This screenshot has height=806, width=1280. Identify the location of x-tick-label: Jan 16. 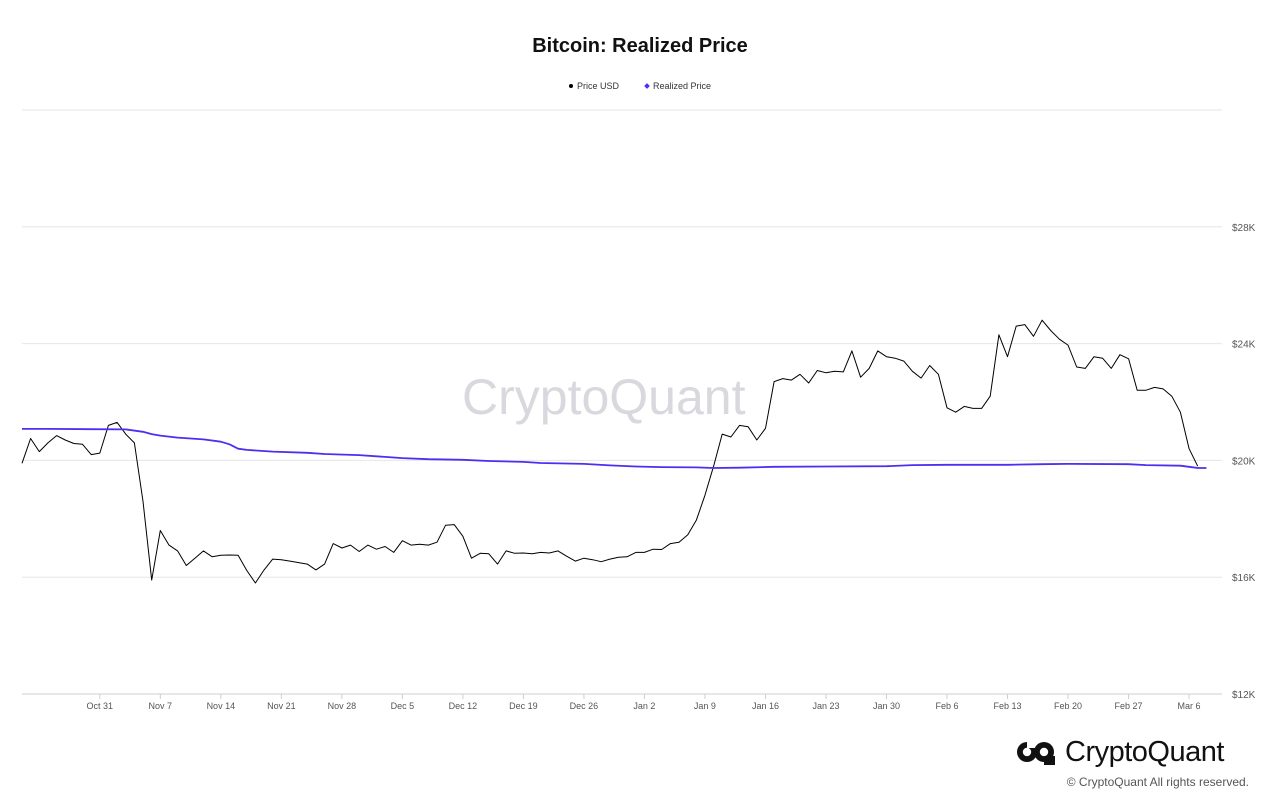
(765, 706).